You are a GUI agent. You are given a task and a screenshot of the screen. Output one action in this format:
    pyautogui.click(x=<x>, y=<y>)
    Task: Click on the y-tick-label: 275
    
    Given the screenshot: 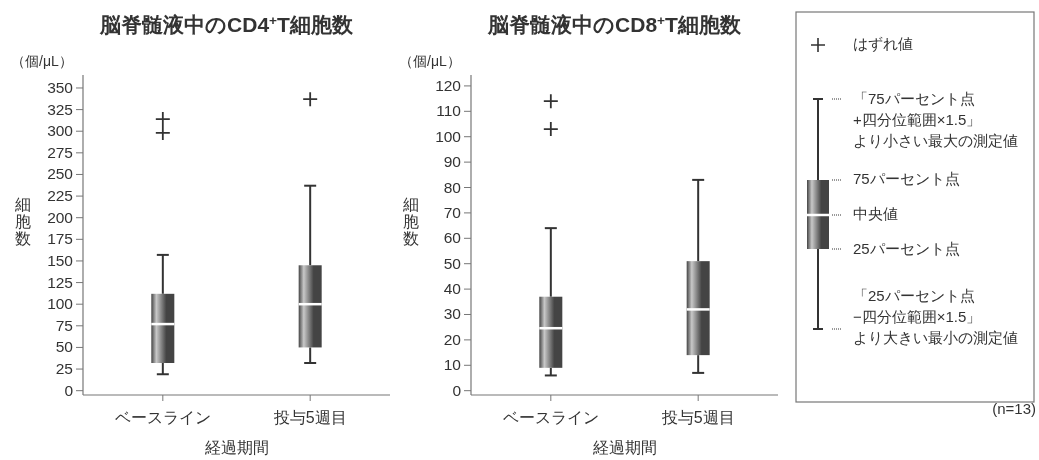 What is the action you would take?
    pyautogui.click(x=60, y=152)
    